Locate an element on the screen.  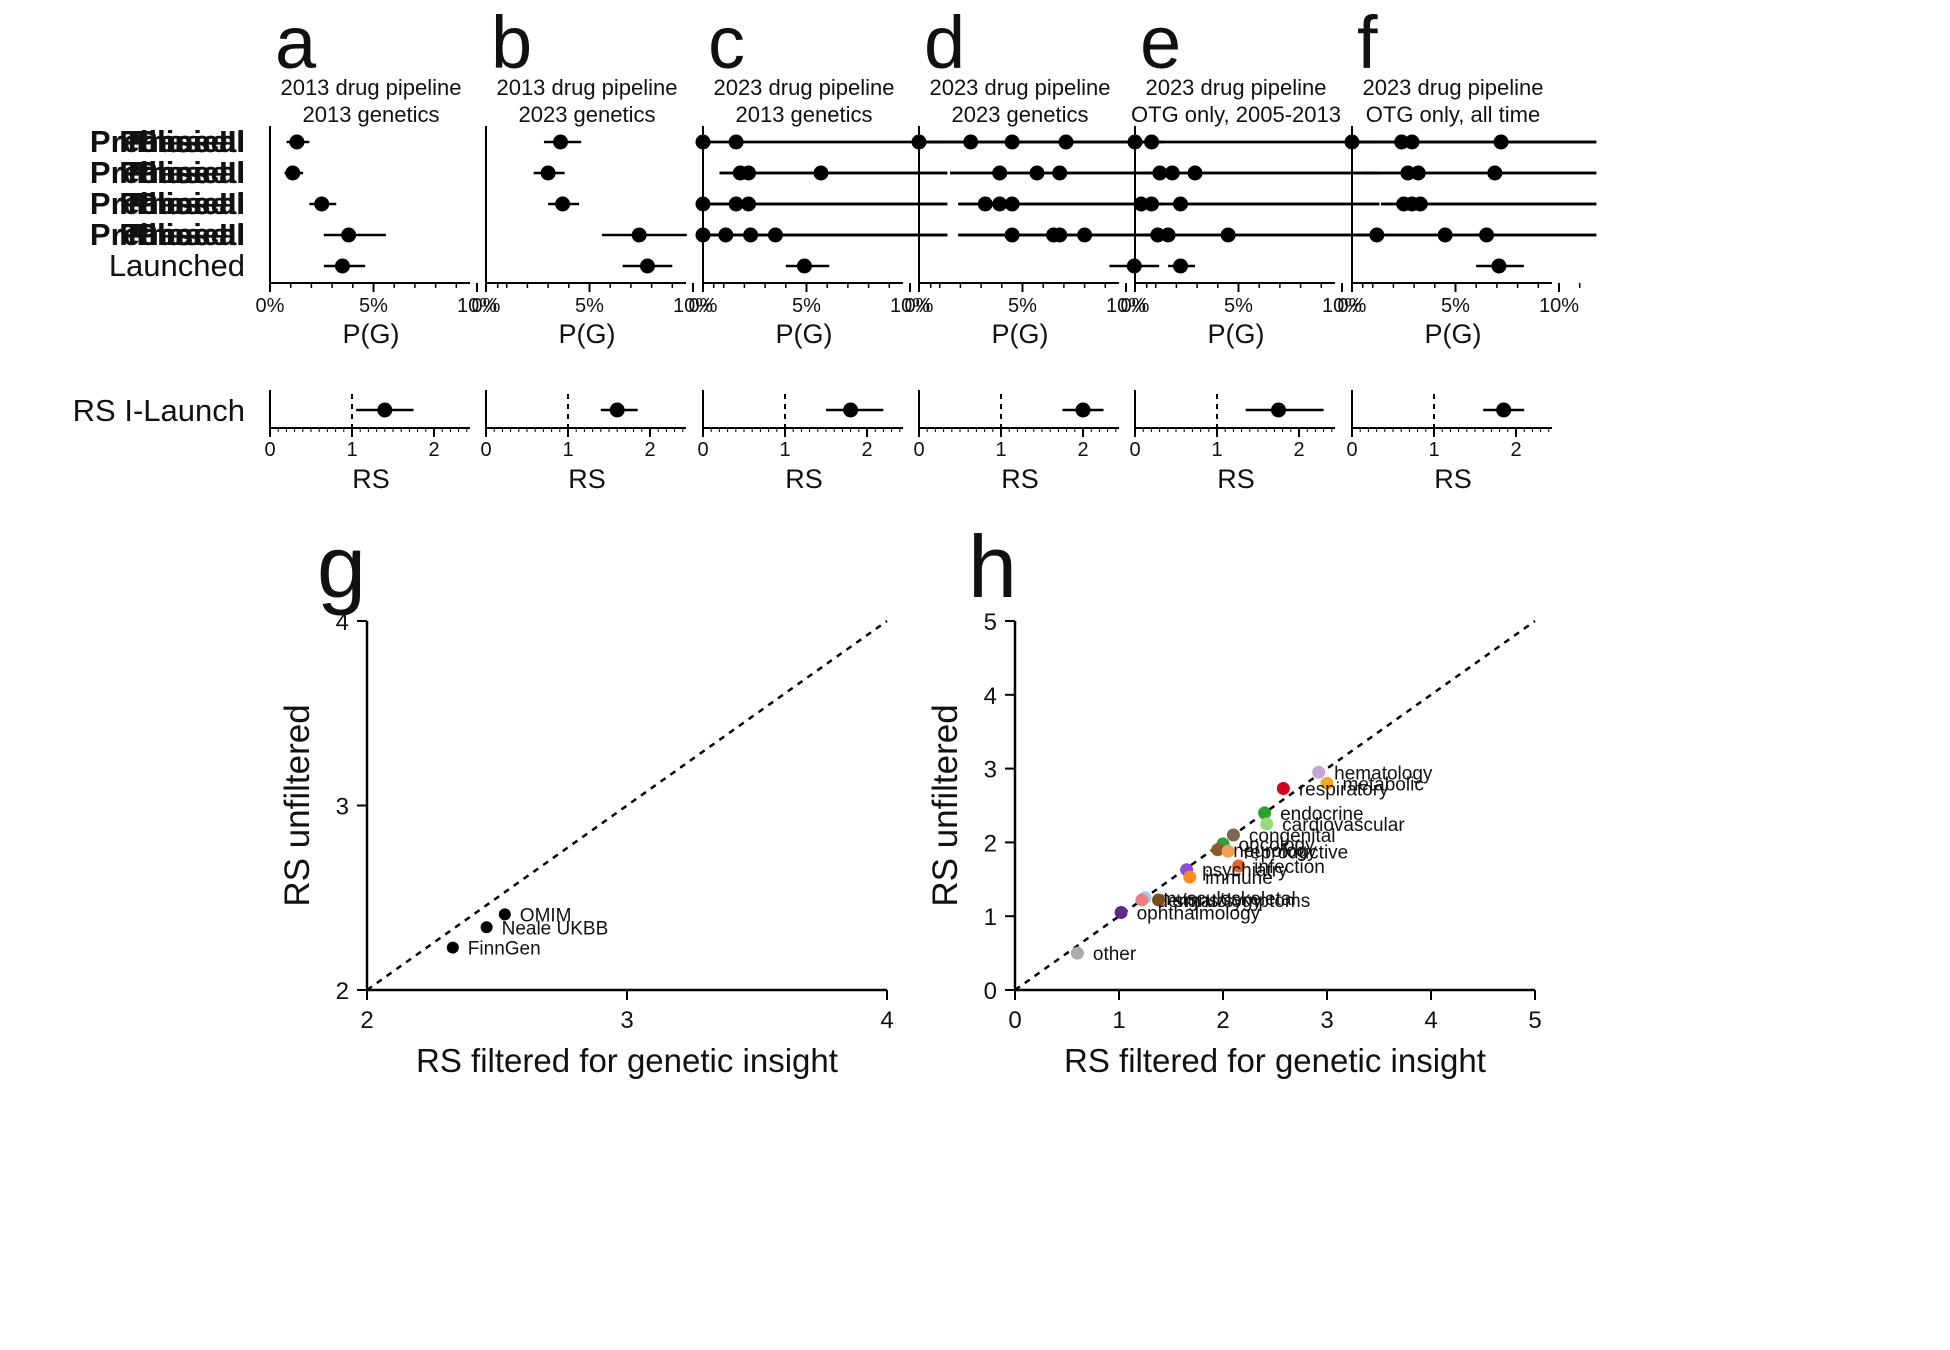
point-label: congenital is located at coordinates (1292, 836).